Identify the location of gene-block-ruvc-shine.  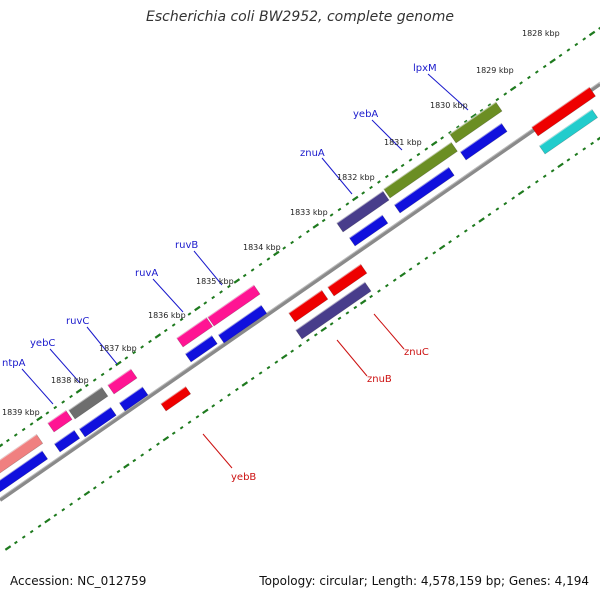
(119, 377).